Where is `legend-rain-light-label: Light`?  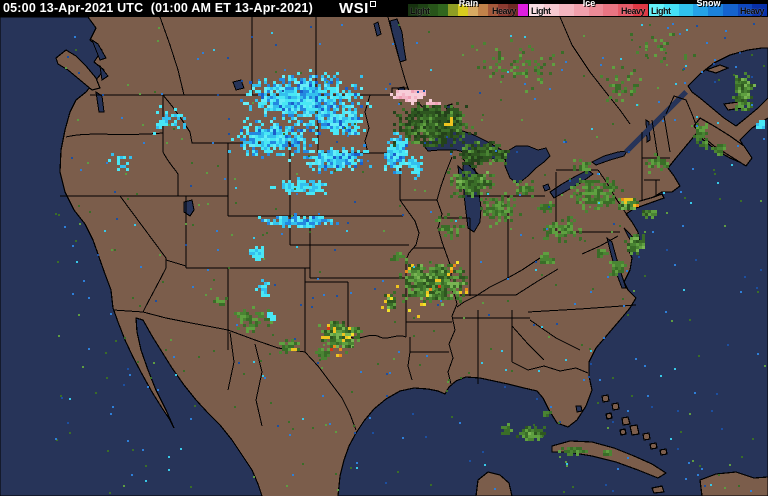
legend-rain-light-label: Light is located at coordinates (420, 11).